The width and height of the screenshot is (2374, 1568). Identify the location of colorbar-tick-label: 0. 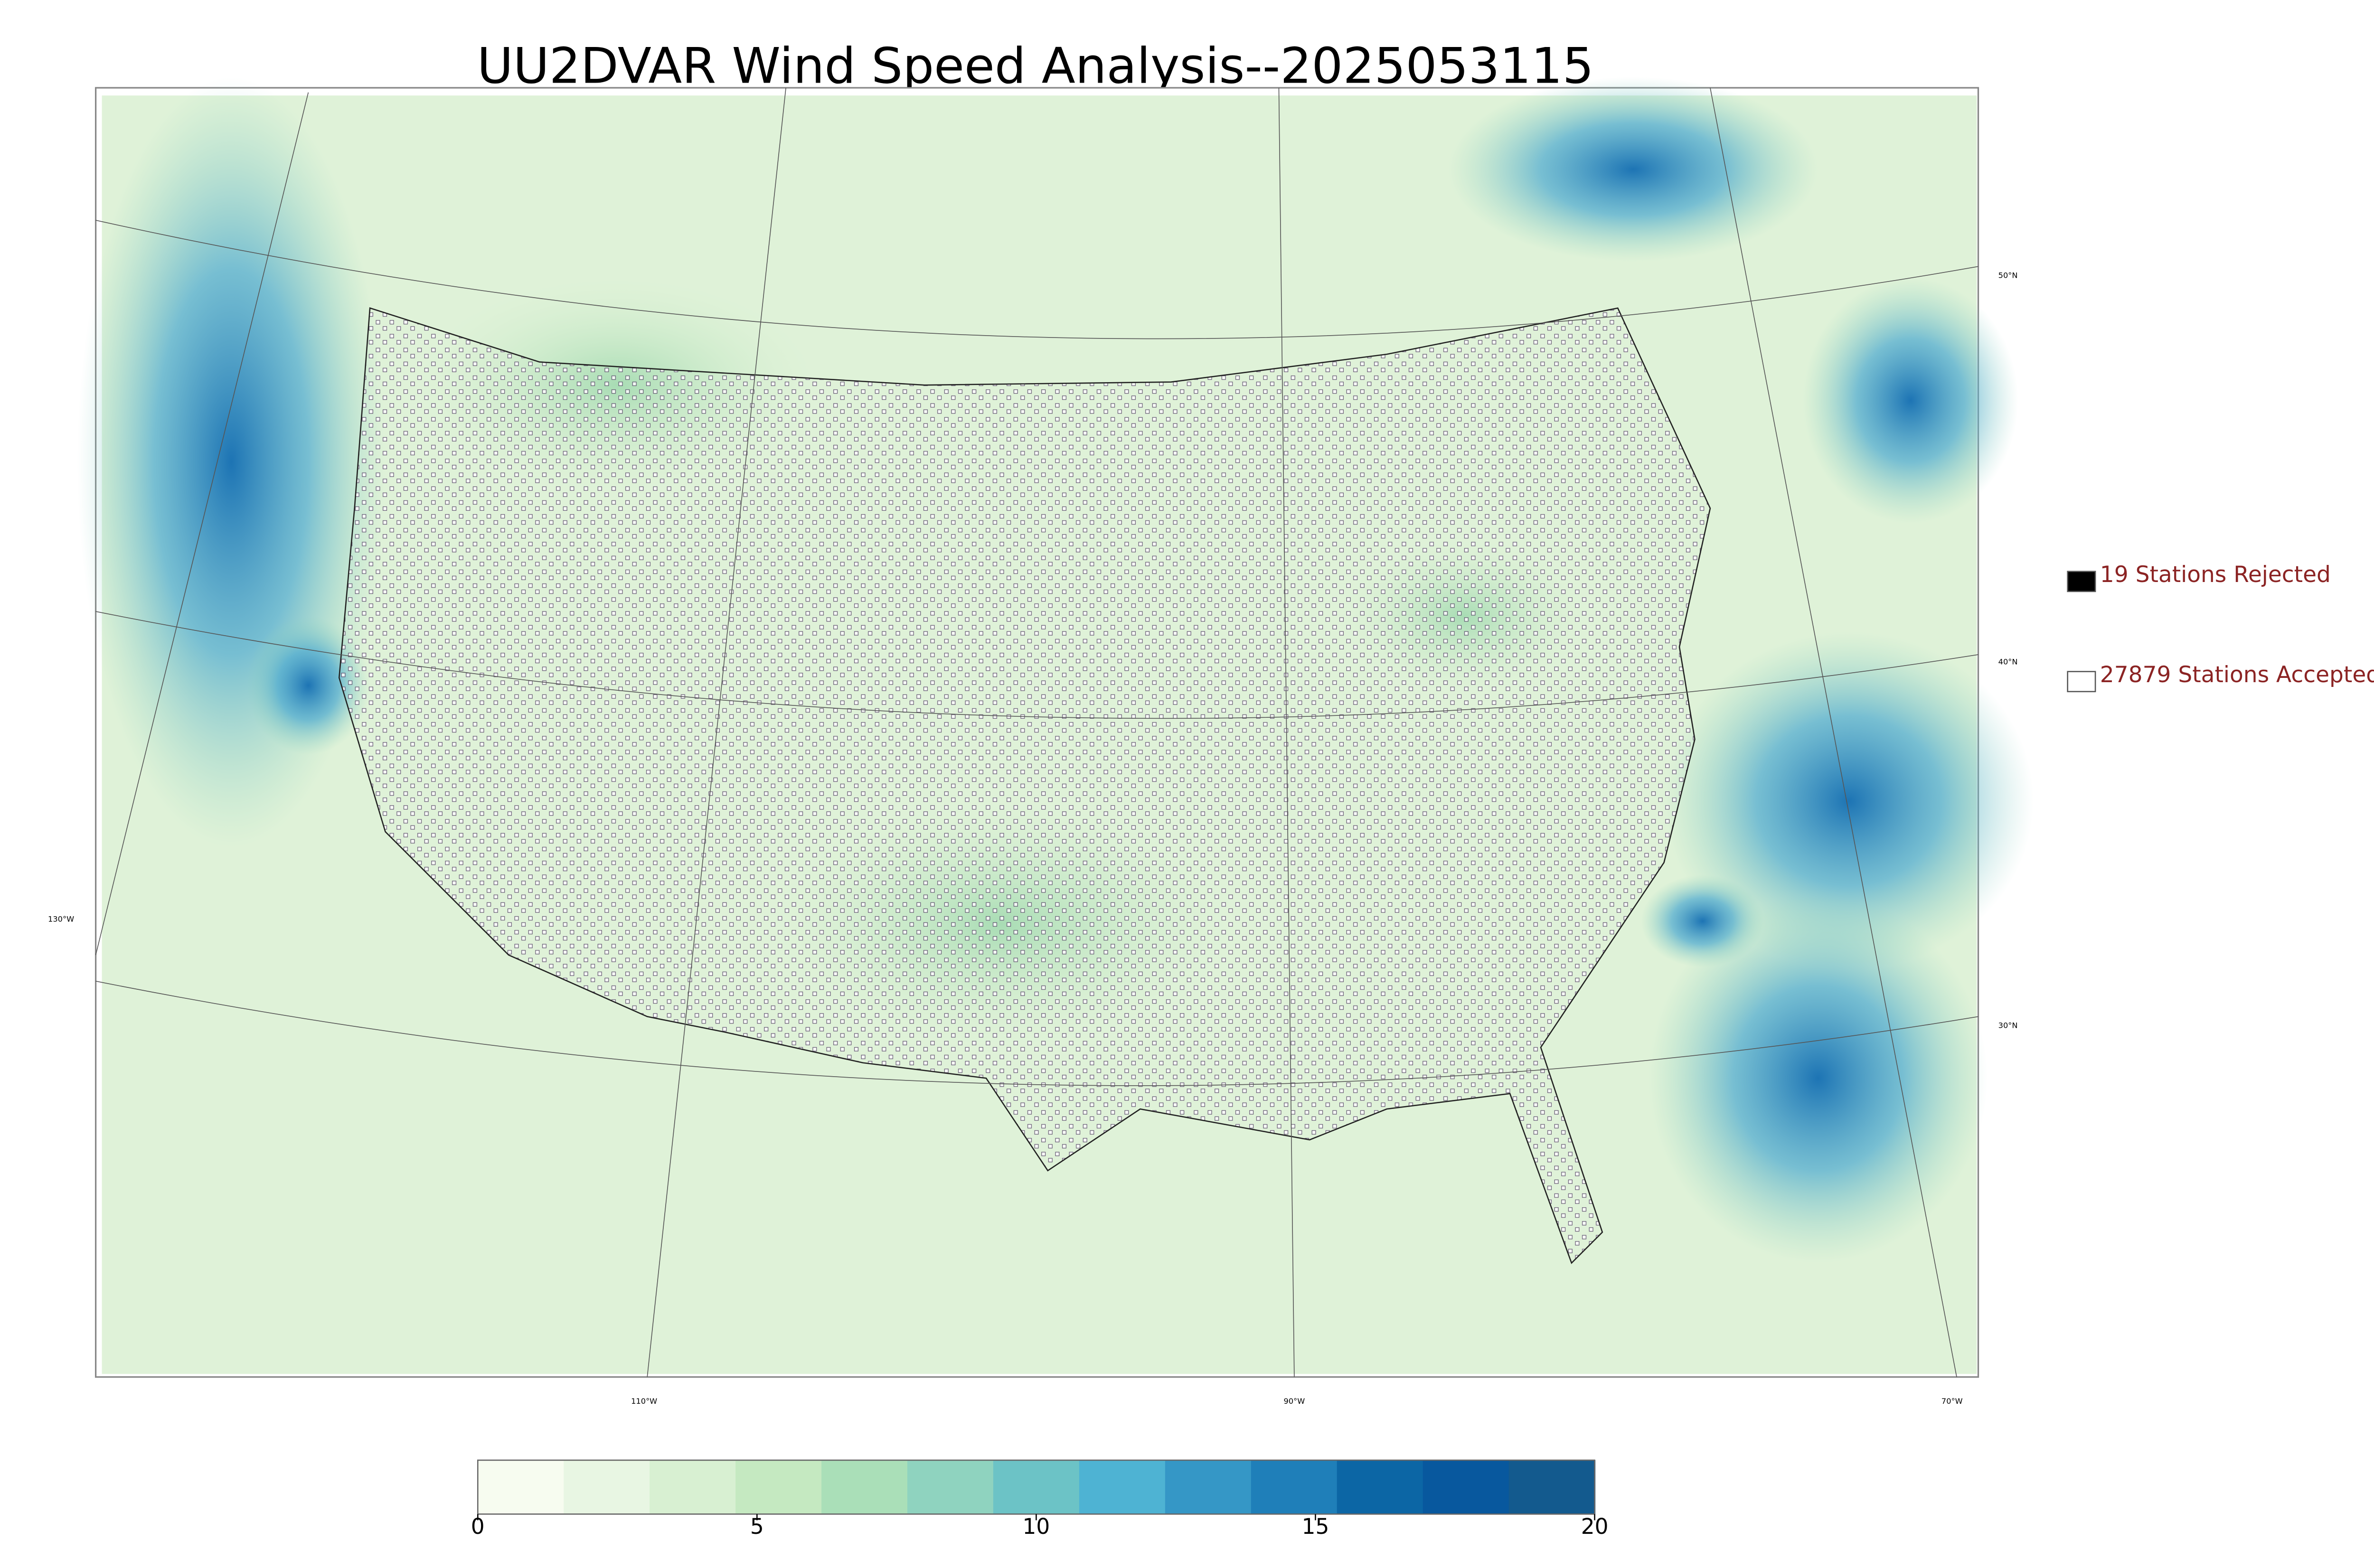
(478, 1527).